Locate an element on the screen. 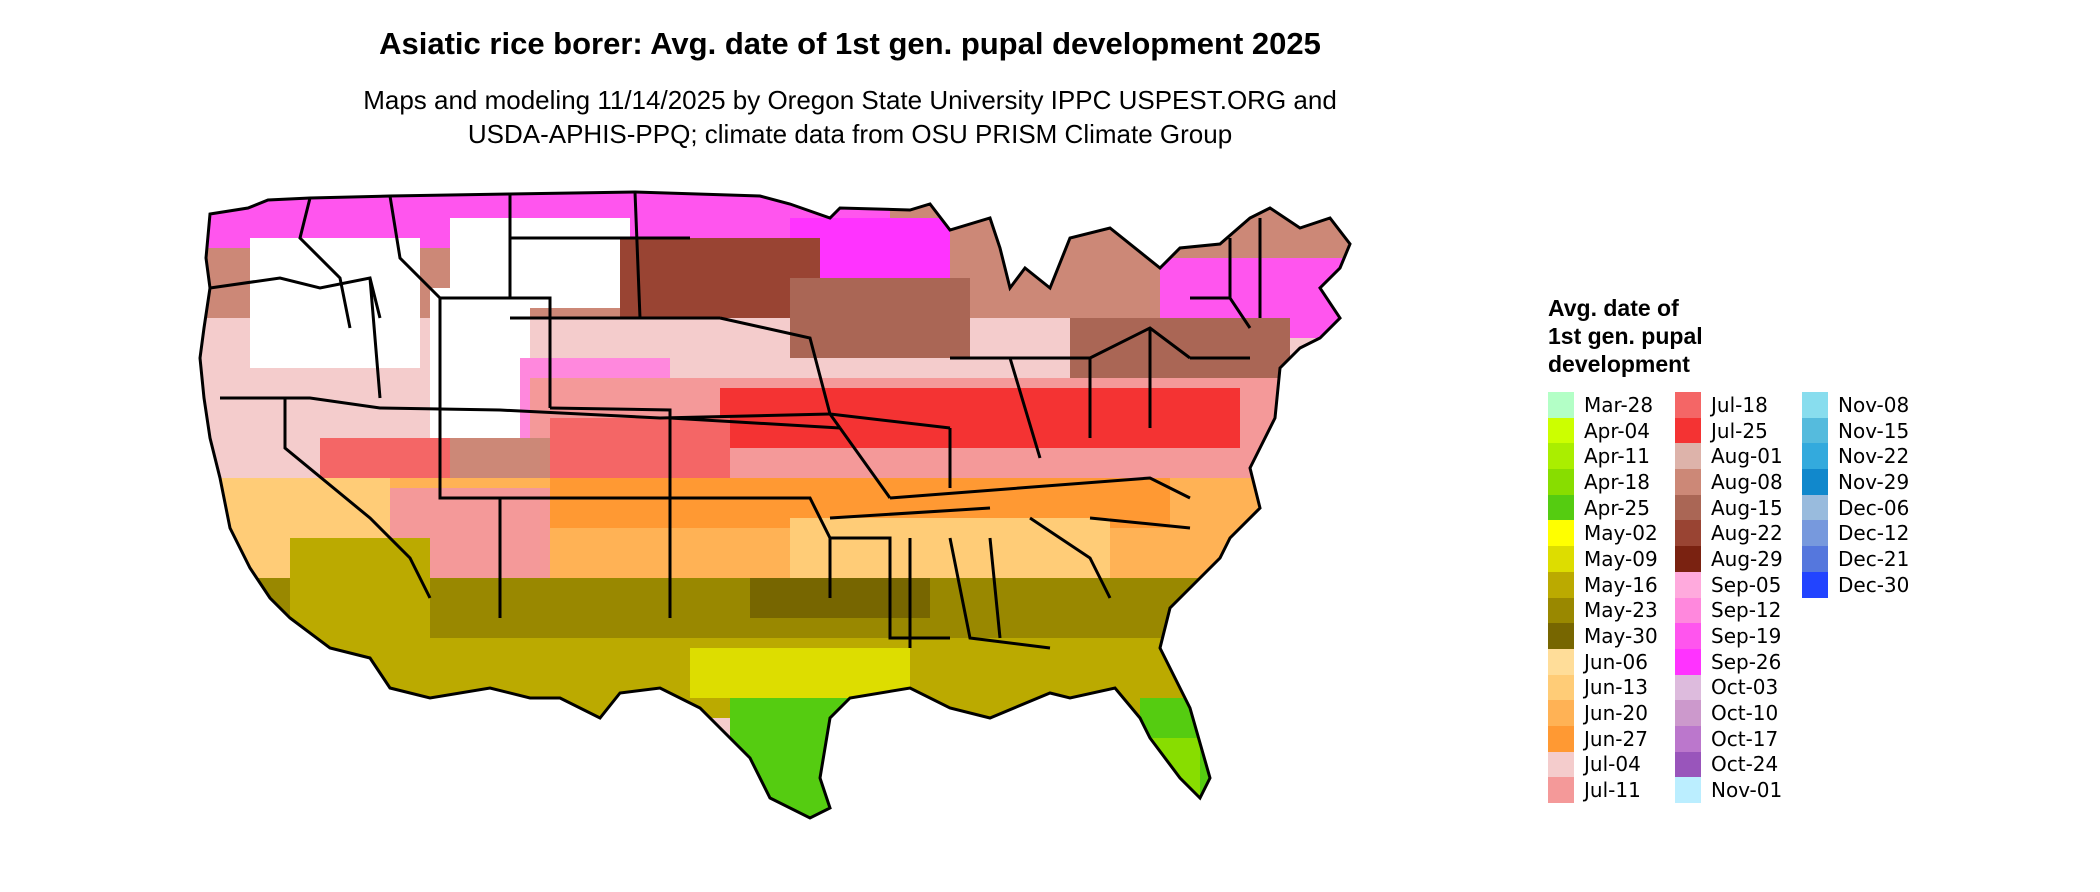 The height and width of the screenshot is (892, 2100). legend-item: Jul-11 is located at coordinates (1611, 790).